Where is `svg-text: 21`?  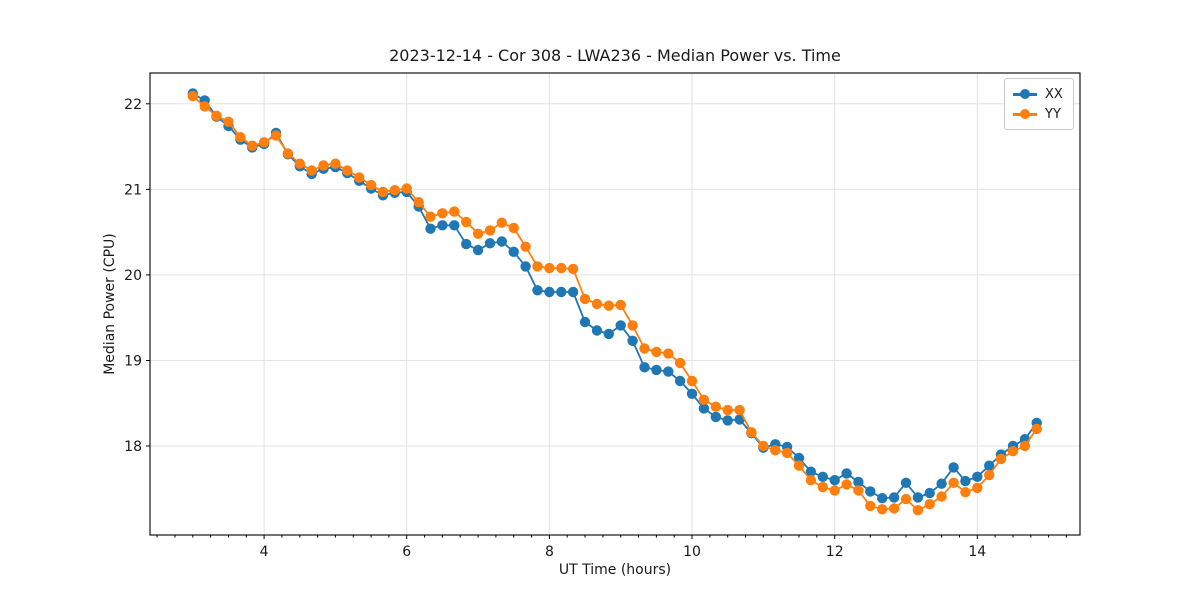 svg-text: 21 is located at coordinates (133, 190).